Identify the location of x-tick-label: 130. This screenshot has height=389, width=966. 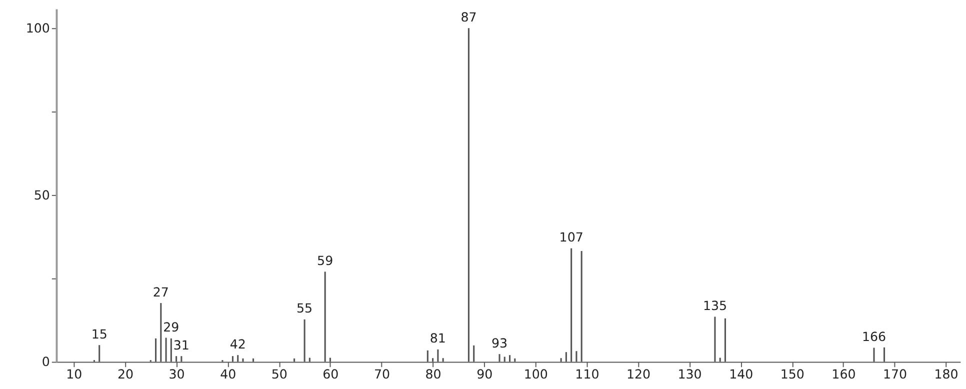
(690, 374).